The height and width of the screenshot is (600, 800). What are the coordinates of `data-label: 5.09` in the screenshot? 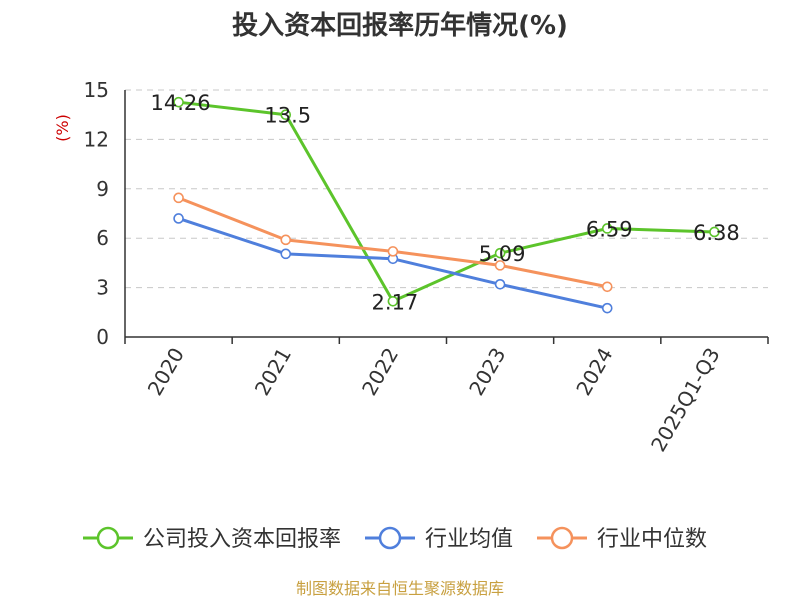 It's located at (502, 254).